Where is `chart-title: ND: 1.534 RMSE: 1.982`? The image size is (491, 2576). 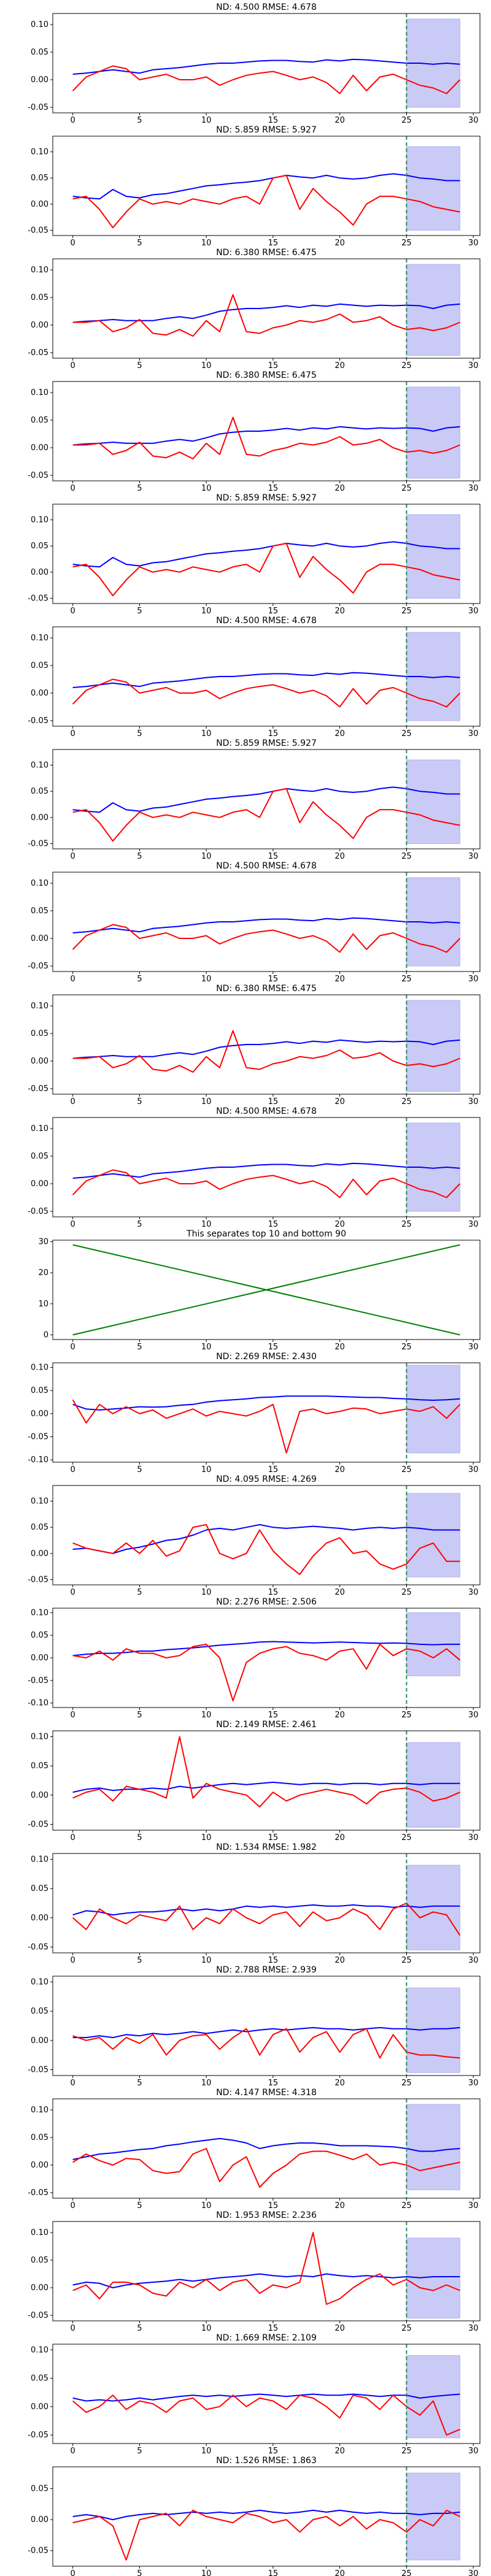
chart-title: ND: 1.534 RMSE: 1.982 is located at coordinates (267, 1847).